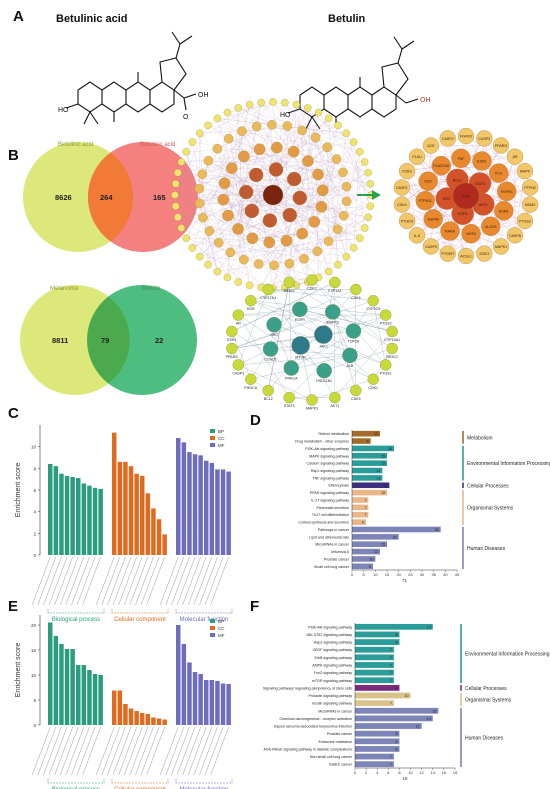 The image size is (550, 789). I want to click on network-node-label: CDK4, so click(356, 399).